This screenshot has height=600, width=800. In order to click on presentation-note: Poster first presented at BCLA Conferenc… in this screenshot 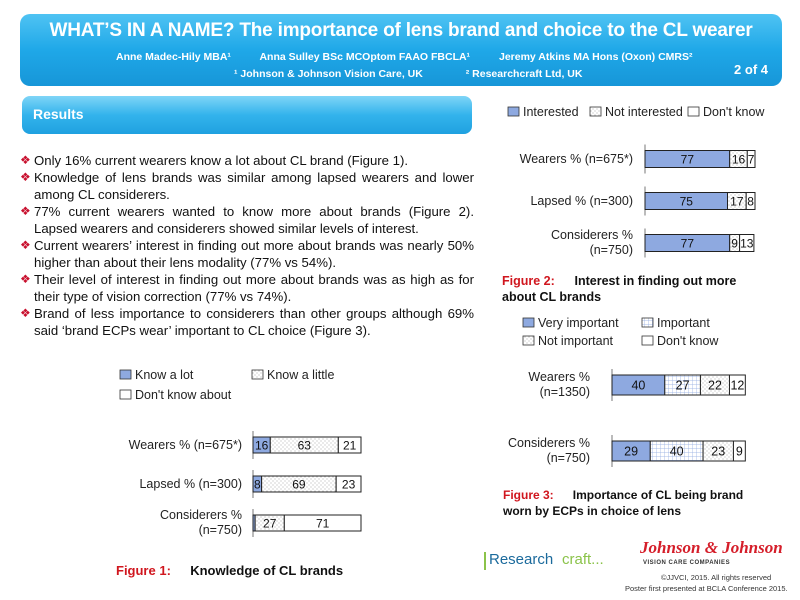, I will do `click(706, 588)`.